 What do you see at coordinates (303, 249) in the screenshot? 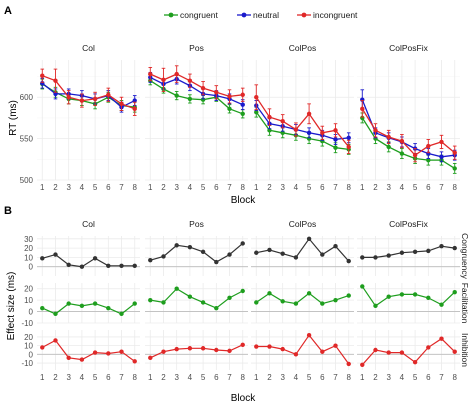
I see `effect-line-Congruency` at bounding box center [303, 249].